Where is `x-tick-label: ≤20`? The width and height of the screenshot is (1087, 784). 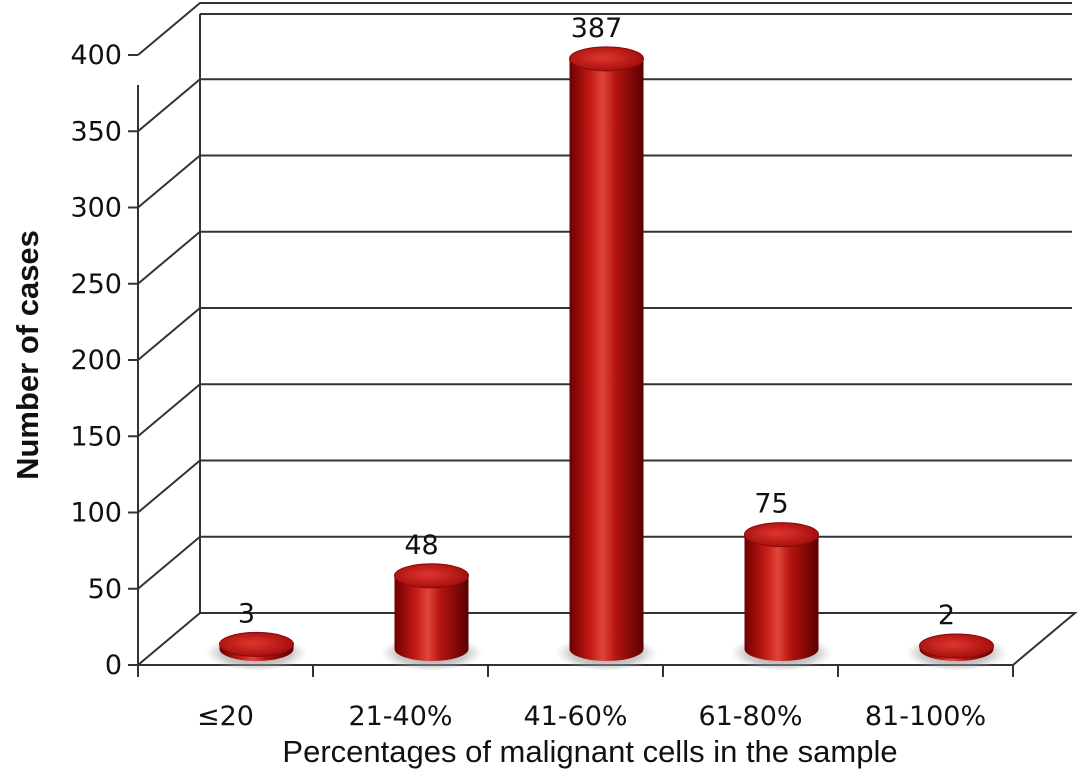
x-tick-label: ≤20 is located at coordinates (225, 716).